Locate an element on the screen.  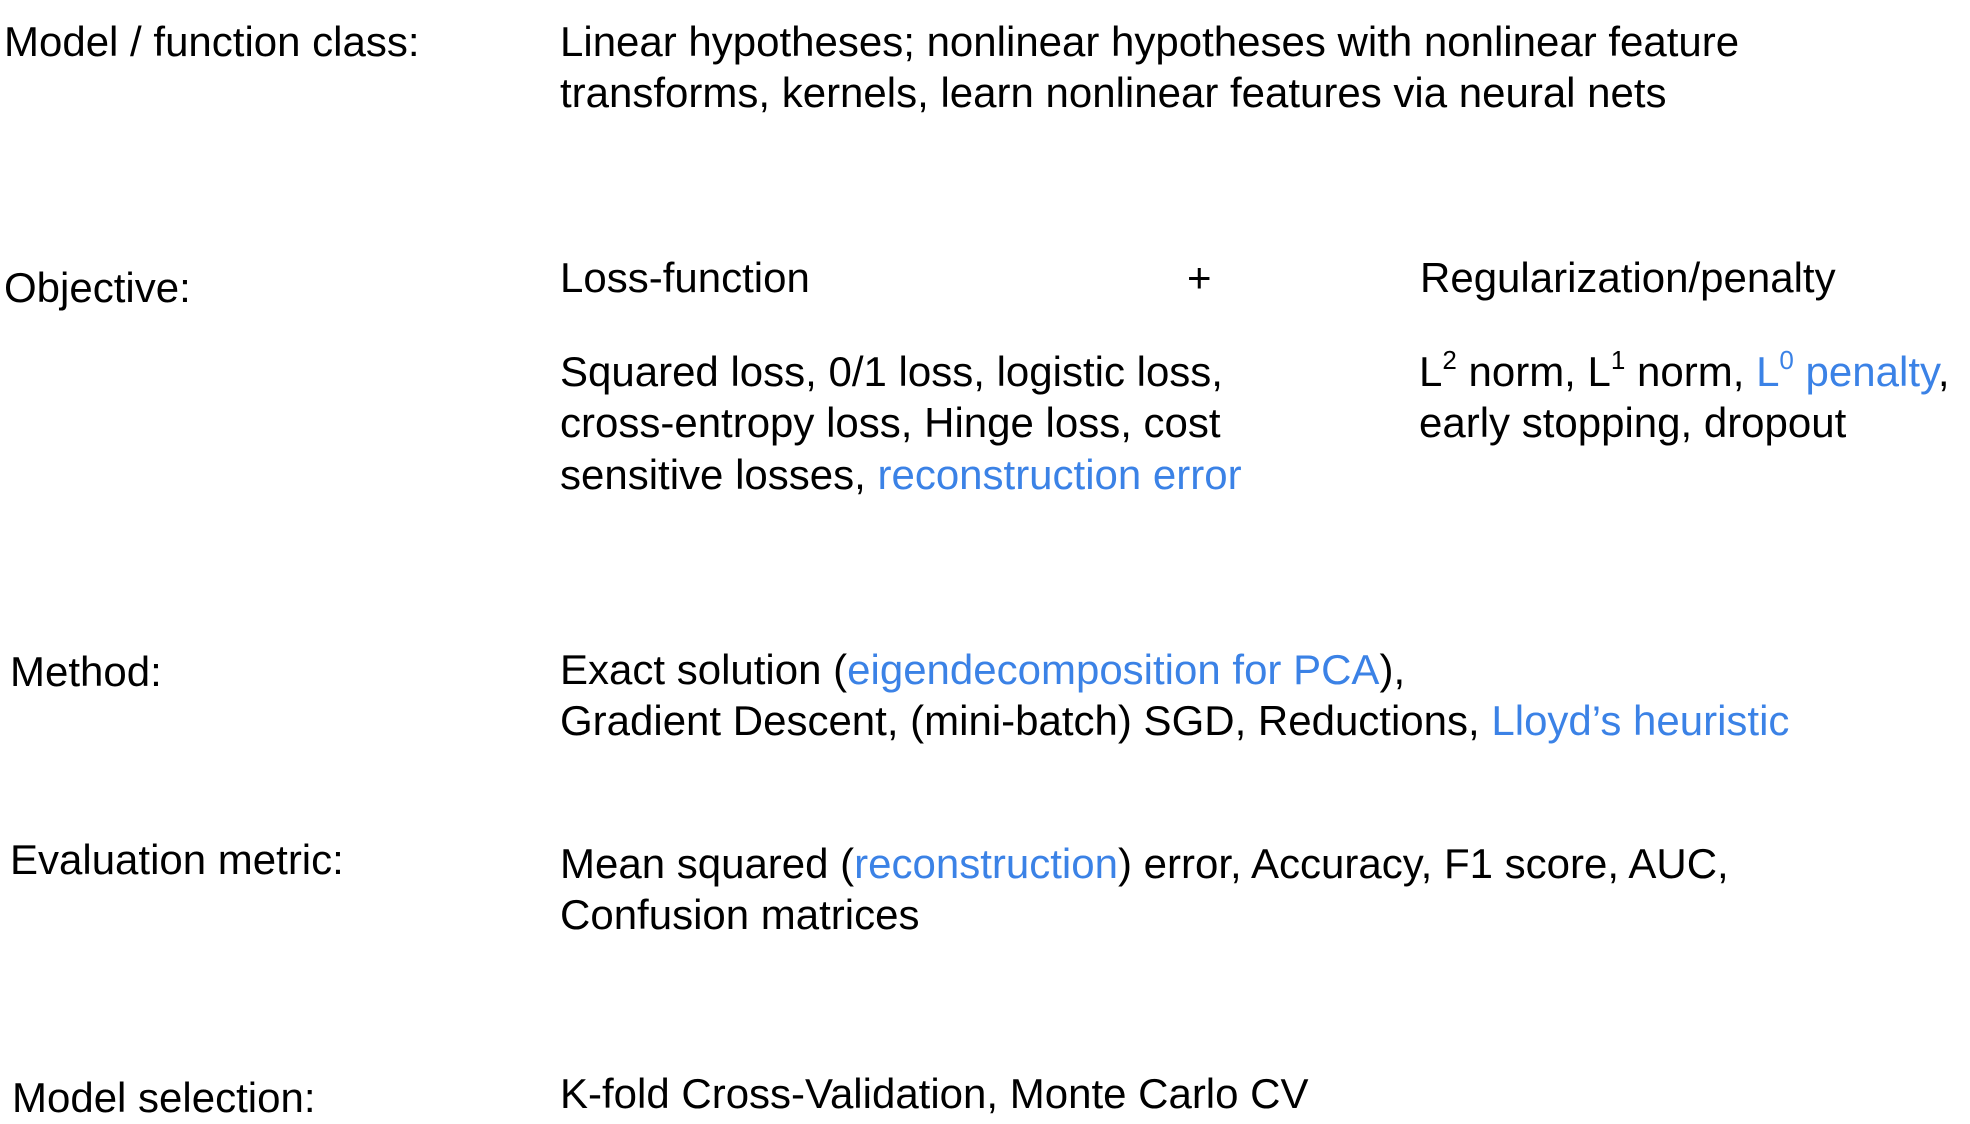
objective-label: Objective: is located at coordinates (97, 287).